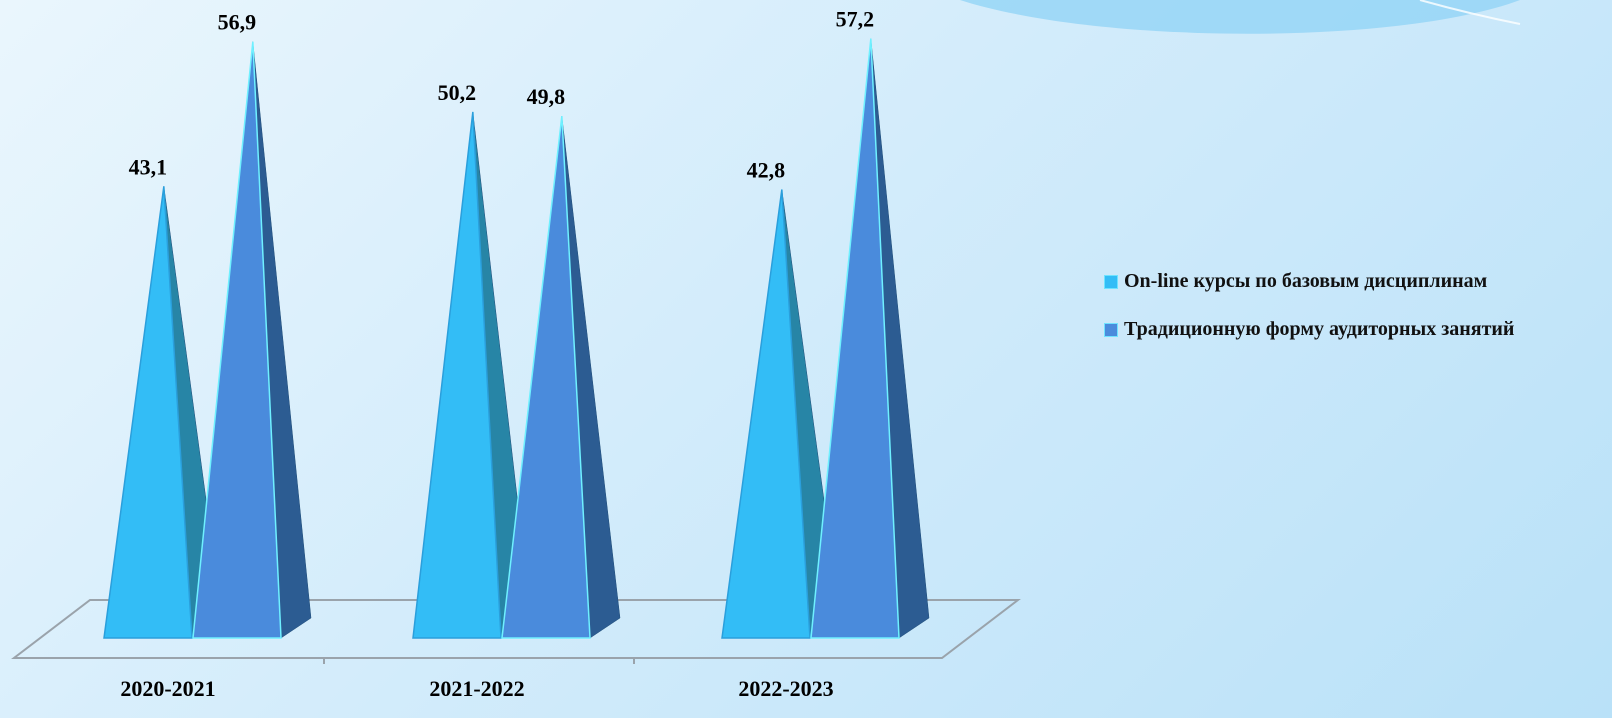 The image size is (1612, 718). What do you see at coordinates (167, 688) in the screenshot?
I see `x-tick-label-0: 2020-2021` at bounding box center [167, 688].